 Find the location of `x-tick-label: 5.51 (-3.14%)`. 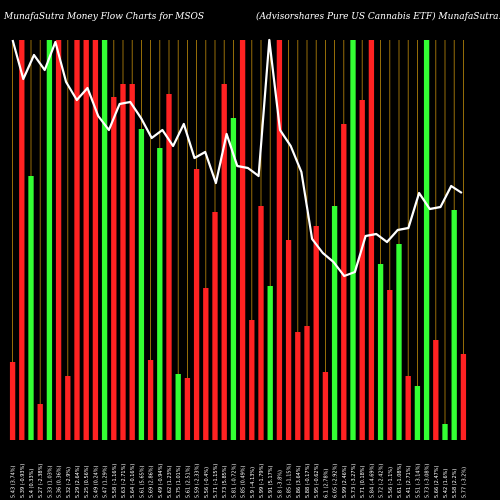

x-tick-label: 5.51 (-3.14%) is located at coordinates (418, 481).